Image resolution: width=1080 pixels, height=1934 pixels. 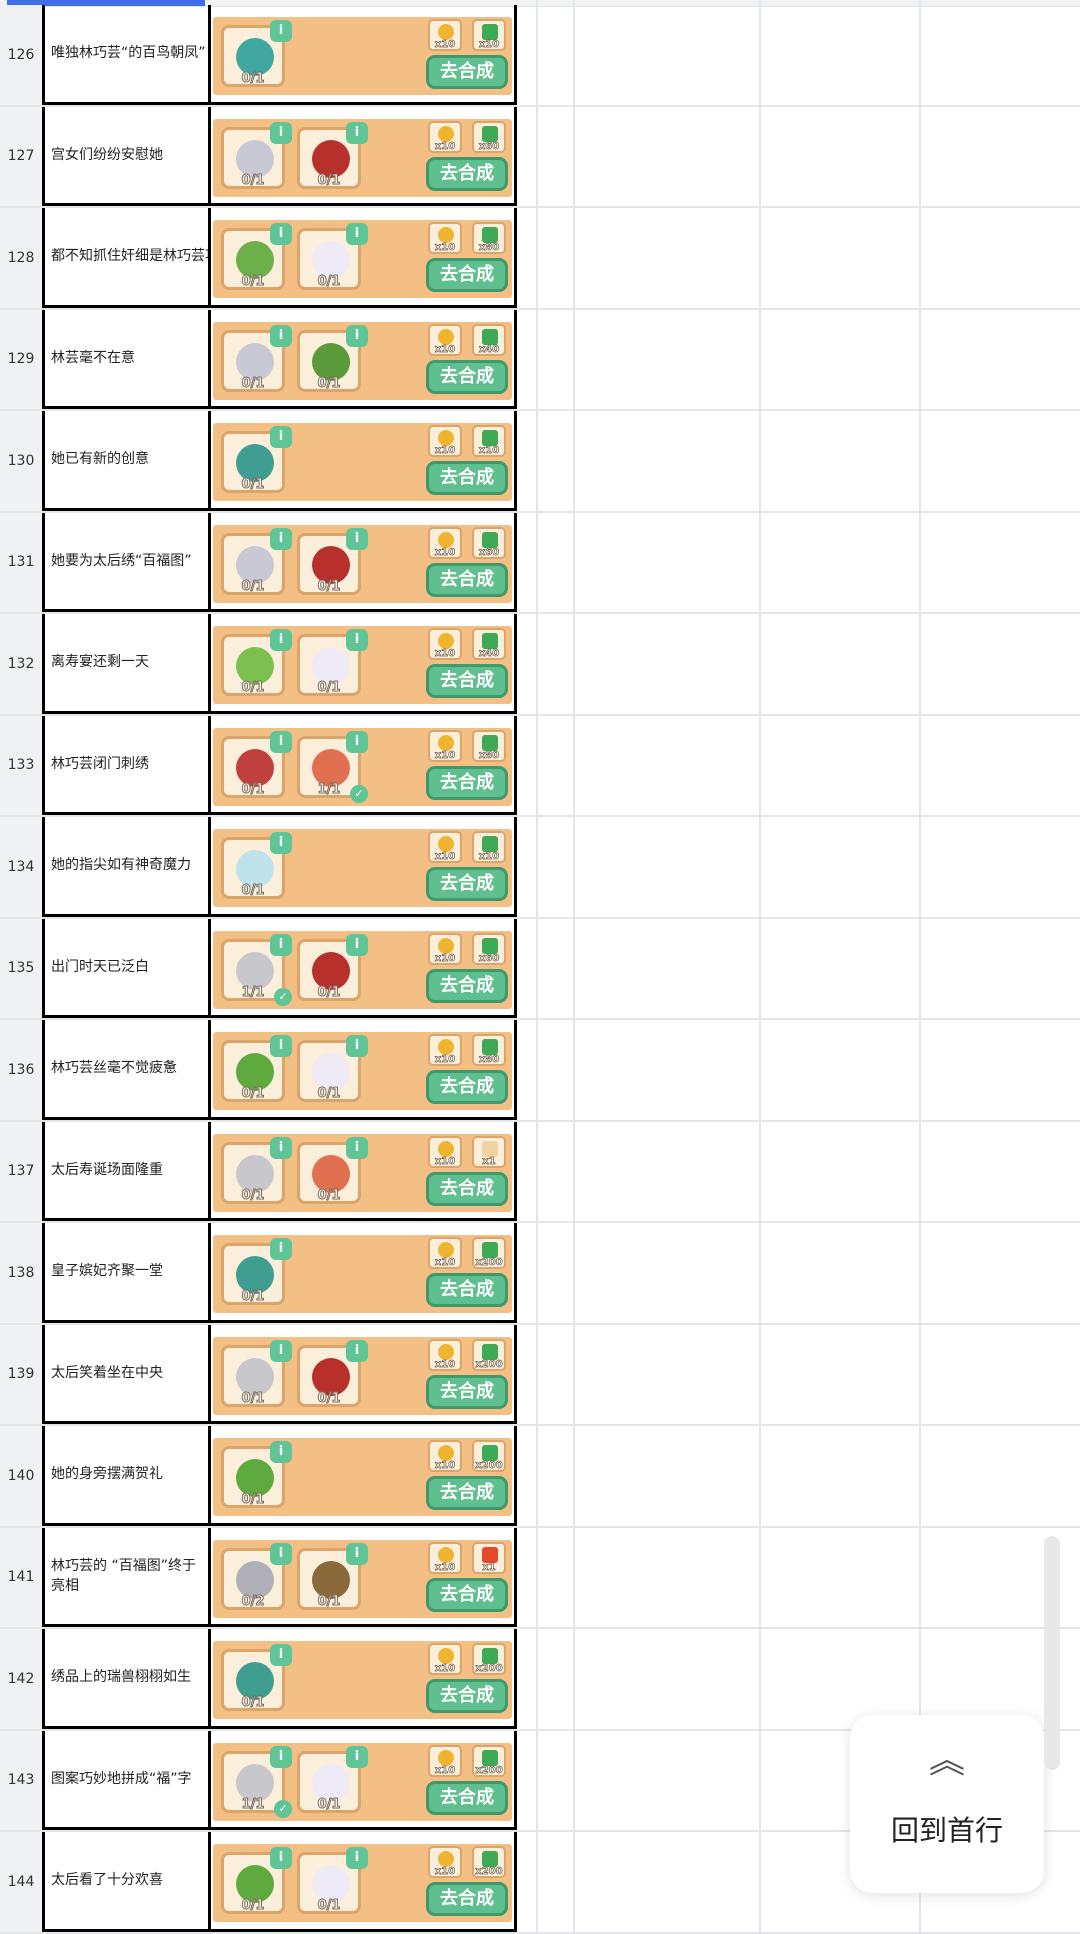 What do you see at coordinates (22, 359) in the screenshot?
I see `row-number: 129` at bounding box center [22, 359].